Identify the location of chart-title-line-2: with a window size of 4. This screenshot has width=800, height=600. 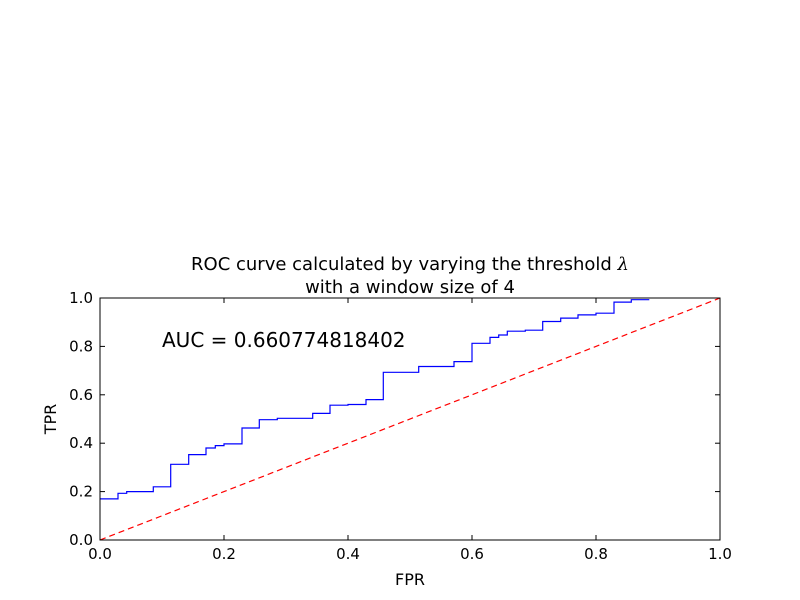
(410, 287).